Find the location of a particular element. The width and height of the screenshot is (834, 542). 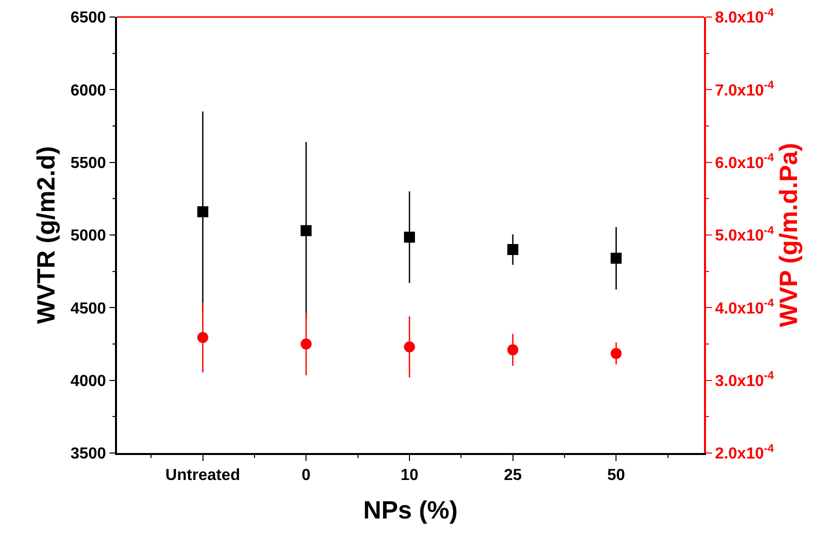

x-tick-label: 0 is located at coordinates (306, 475).